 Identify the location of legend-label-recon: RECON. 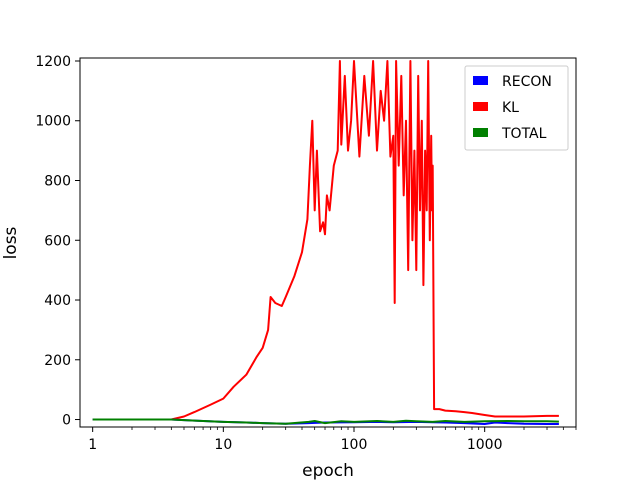
(527, 82).